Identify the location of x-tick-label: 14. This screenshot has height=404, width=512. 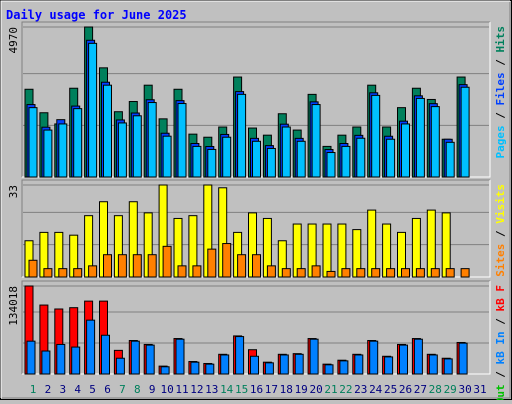
(227, 389).